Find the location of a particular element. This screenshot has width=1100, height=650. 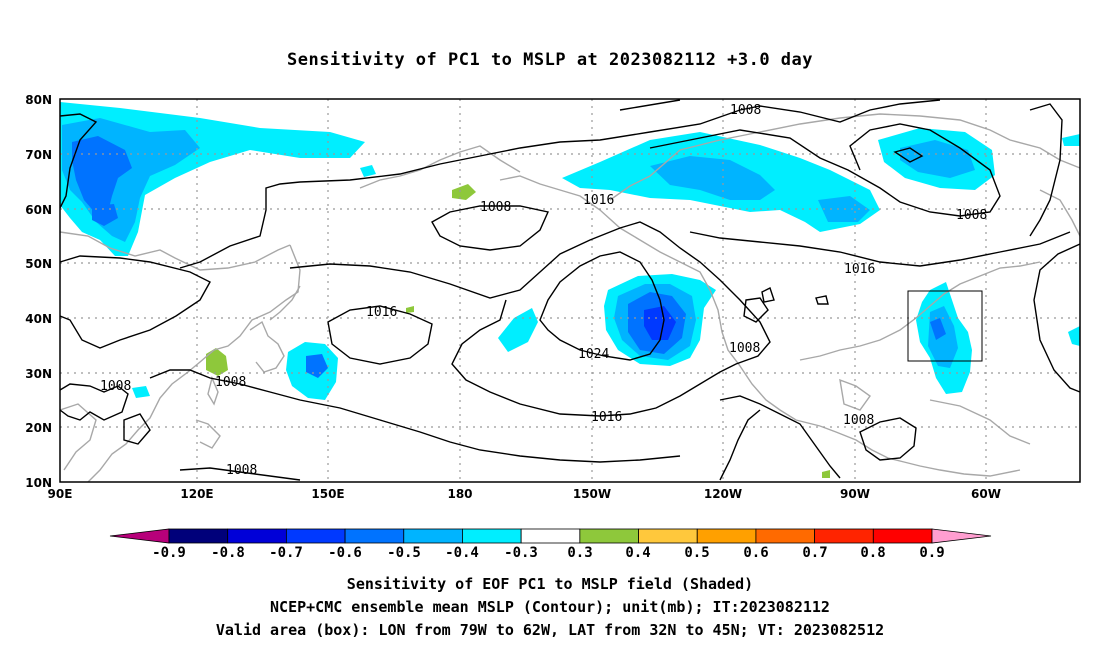

lat-label: 60N is located at coordinates (38, 210).